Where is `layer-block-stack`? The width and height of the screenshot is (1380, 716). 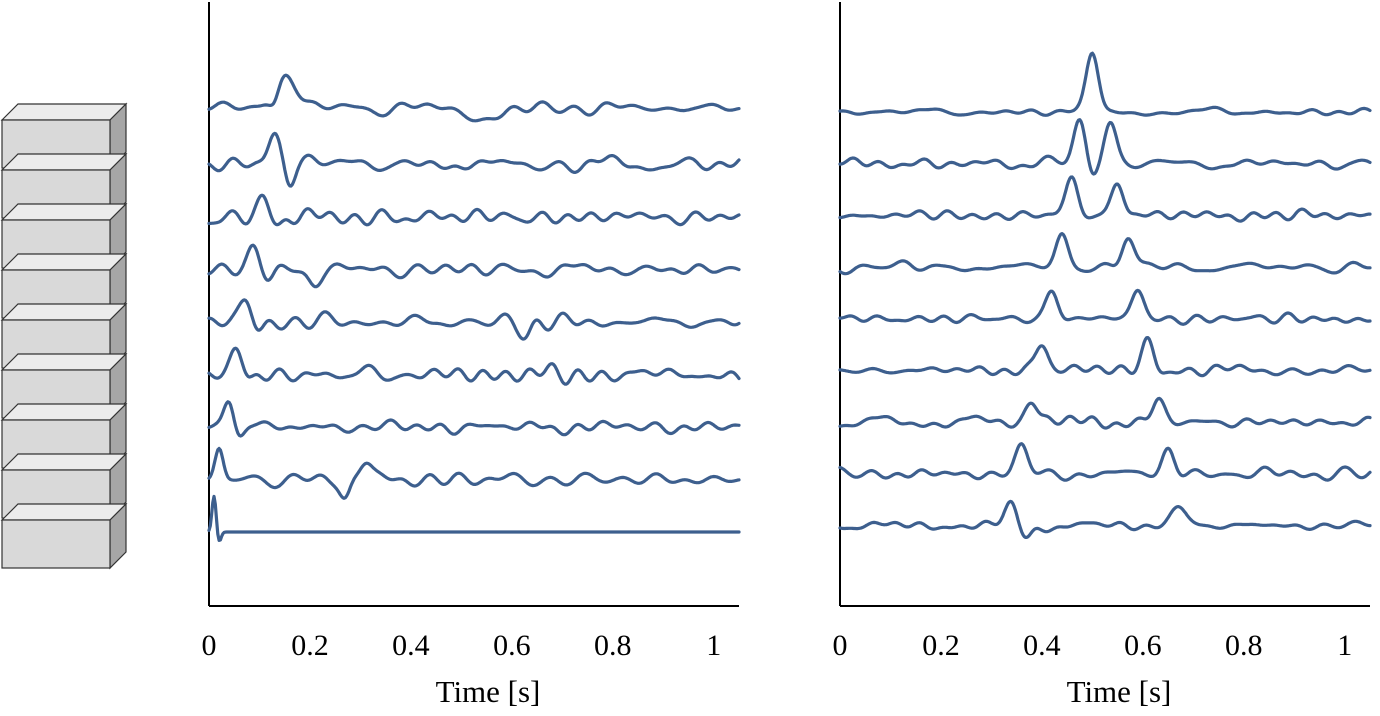
layer-block-stack is located at coordinates (64, 336).